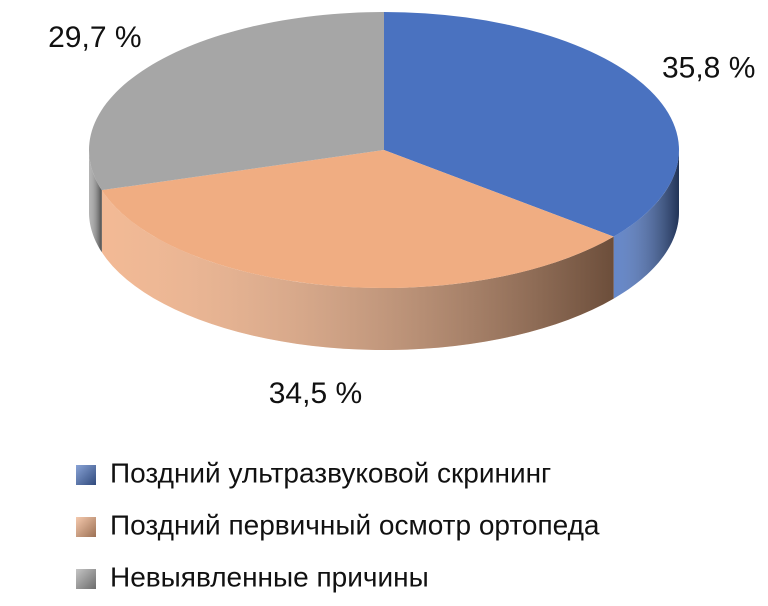  What do you see at coordinates (708, 68) in the screenshot?
I see `data-label: 35,8 %` at bounding box center [708, 68].